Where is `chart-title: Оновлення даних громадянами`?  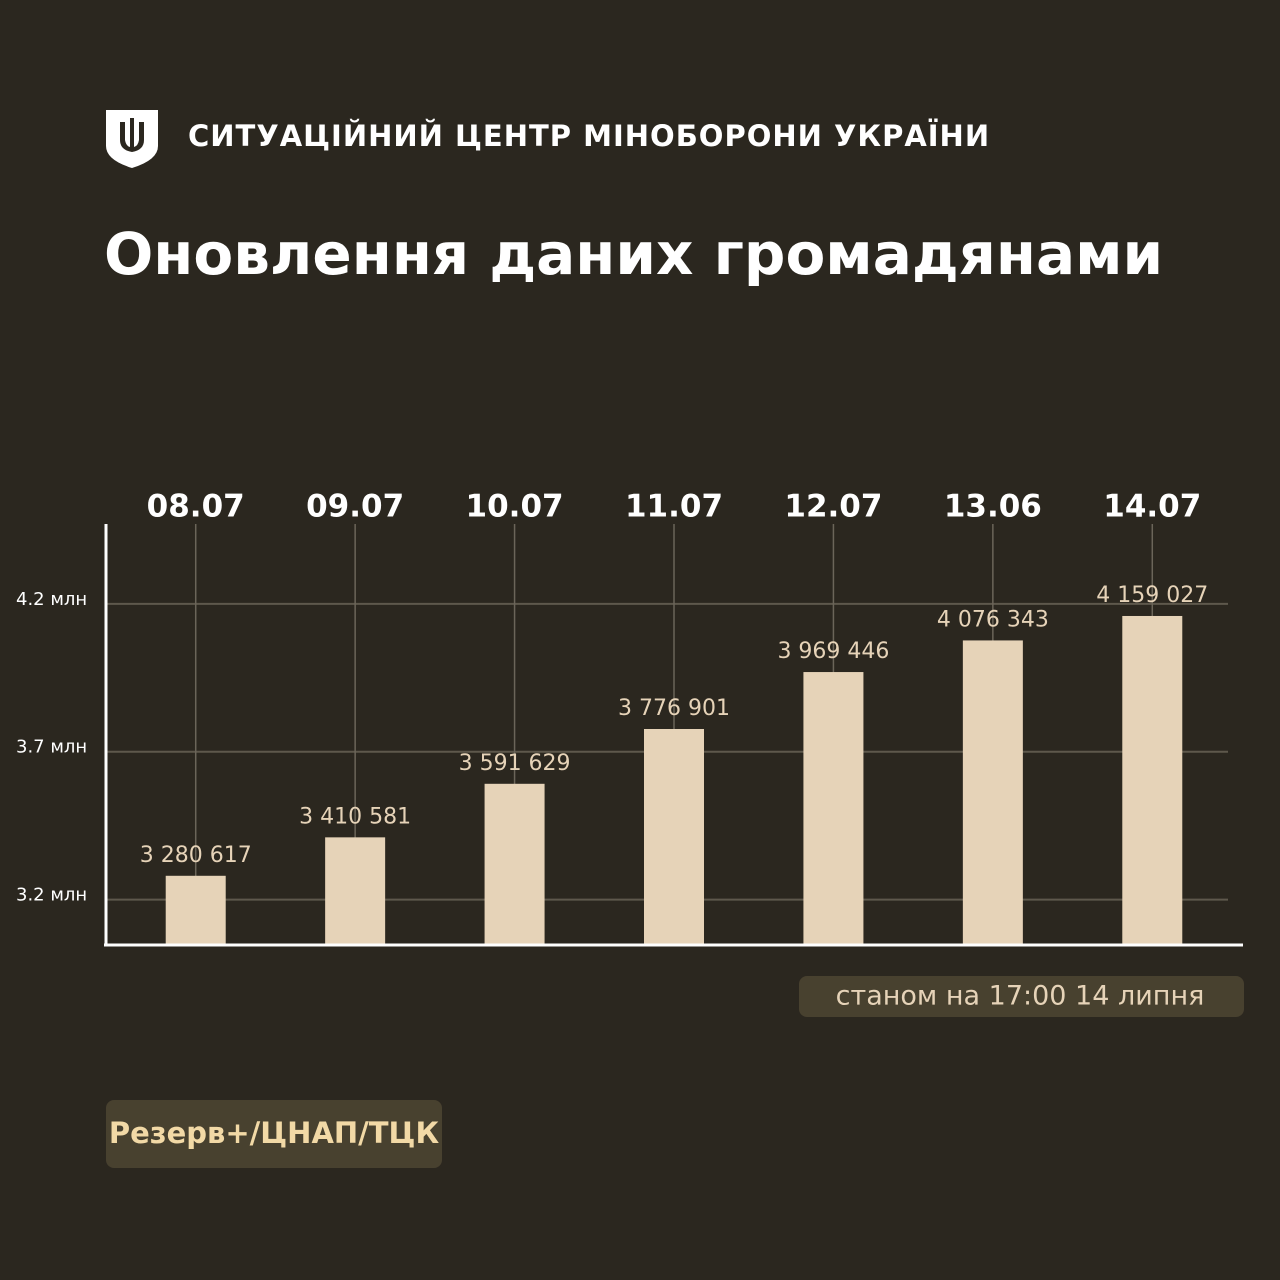 chart-title: Оновлення даних громадянами is located at coordinates (633, 254).